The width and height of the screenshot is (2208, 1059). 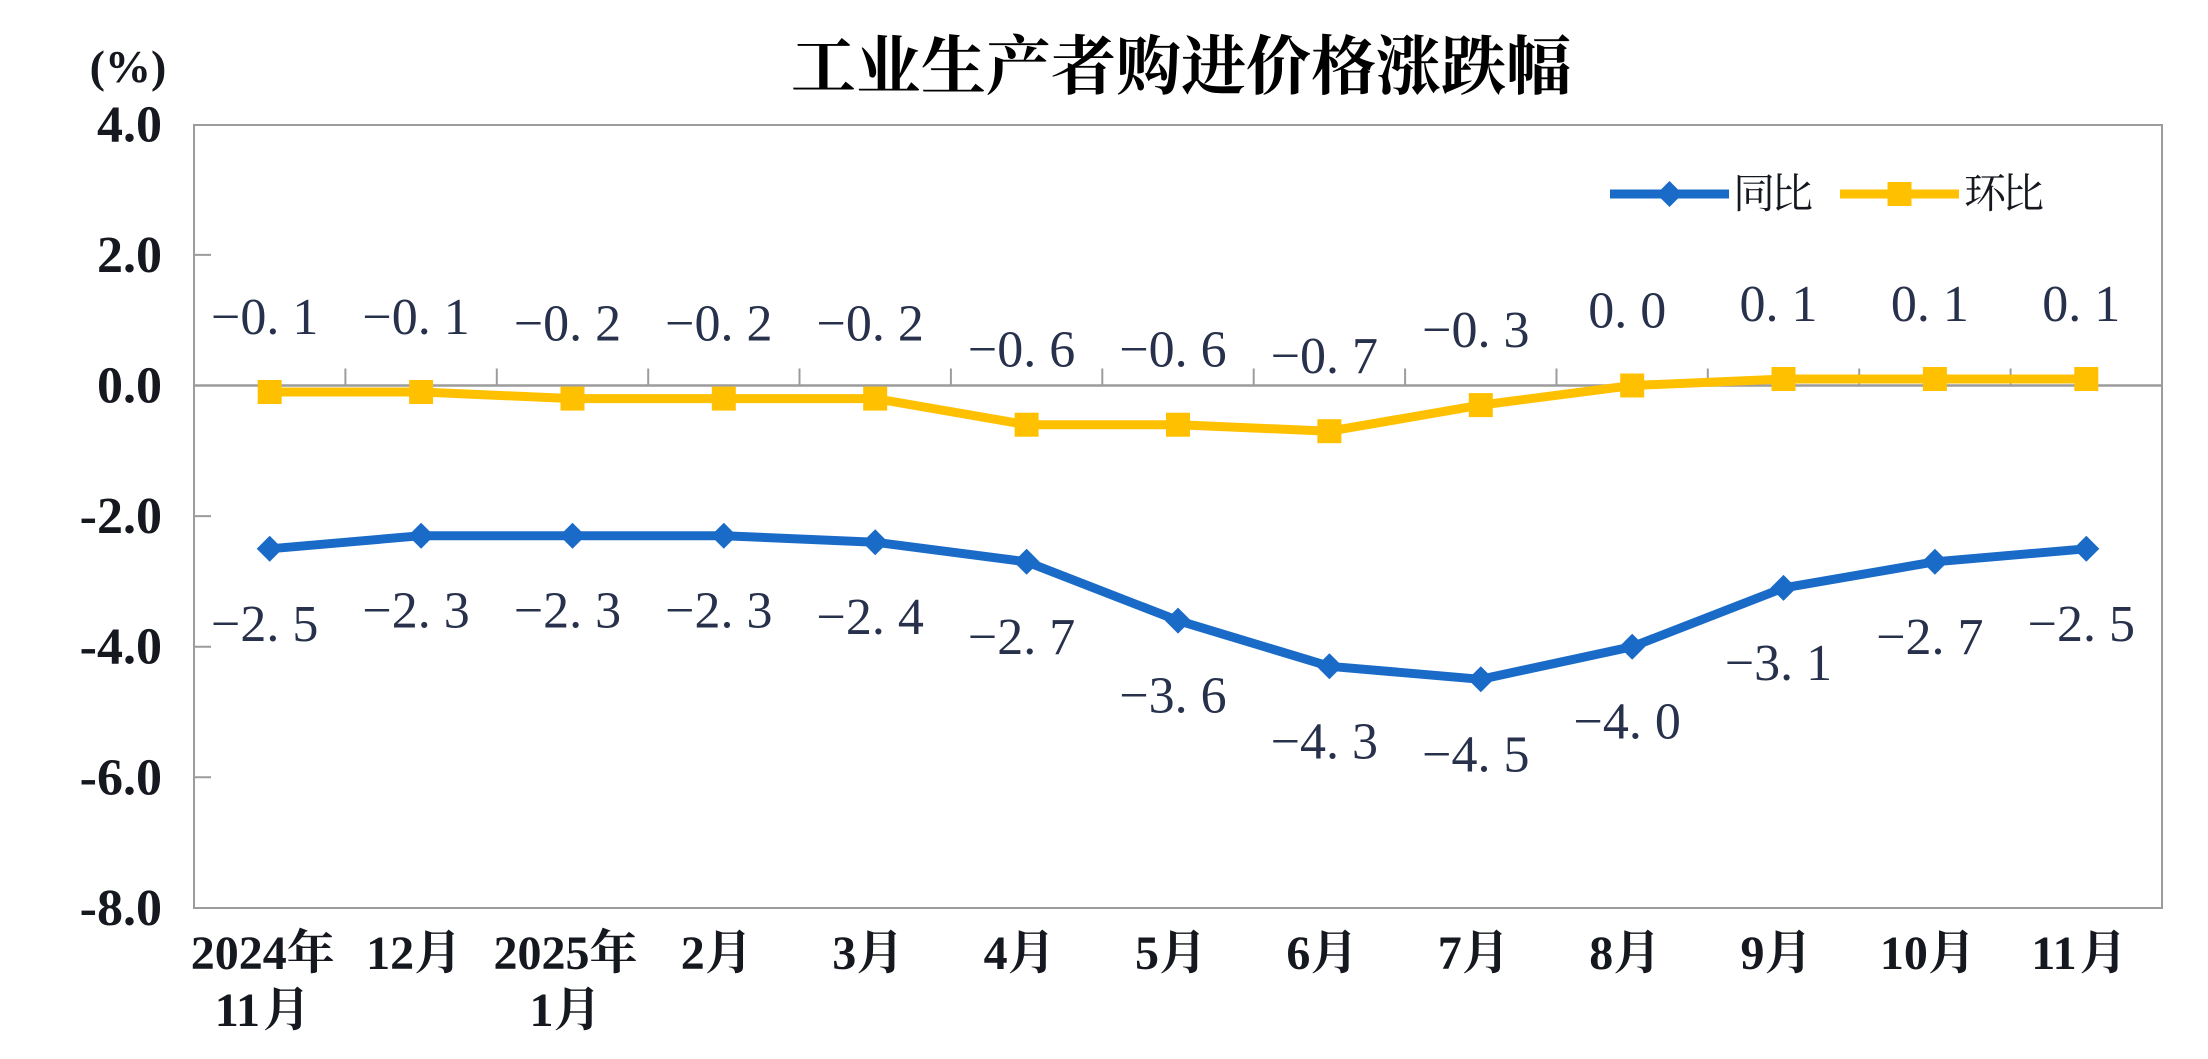 What do you see at coordinates (1475, 754) in the screenshot?
I see `svg-text: −4. 5` at bounding box center [1475, 754].